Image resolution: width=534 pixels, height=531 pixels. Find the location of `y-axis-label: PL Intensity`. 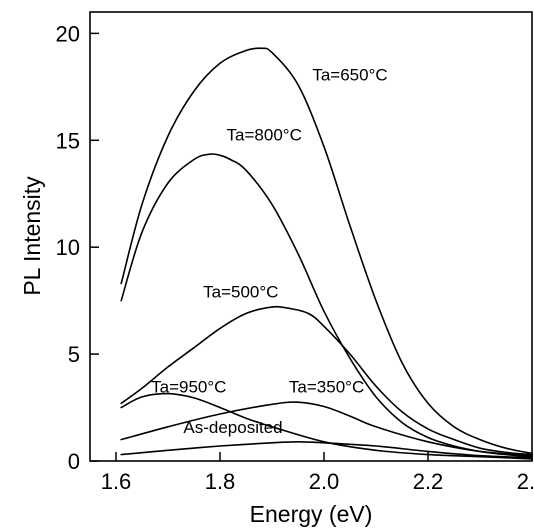

y-axis-label: PL Intensity is located at coordinates (32, 236).